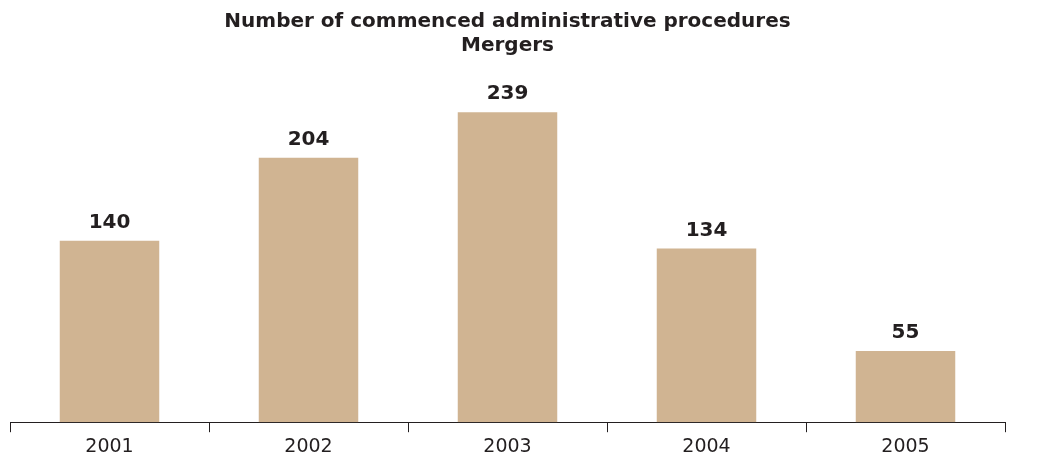 The image size is (1055, 466). What do you see at coordinates (706, 228) in the screenshot?
I see `data-label: 134` at bounding box center [706, 228].